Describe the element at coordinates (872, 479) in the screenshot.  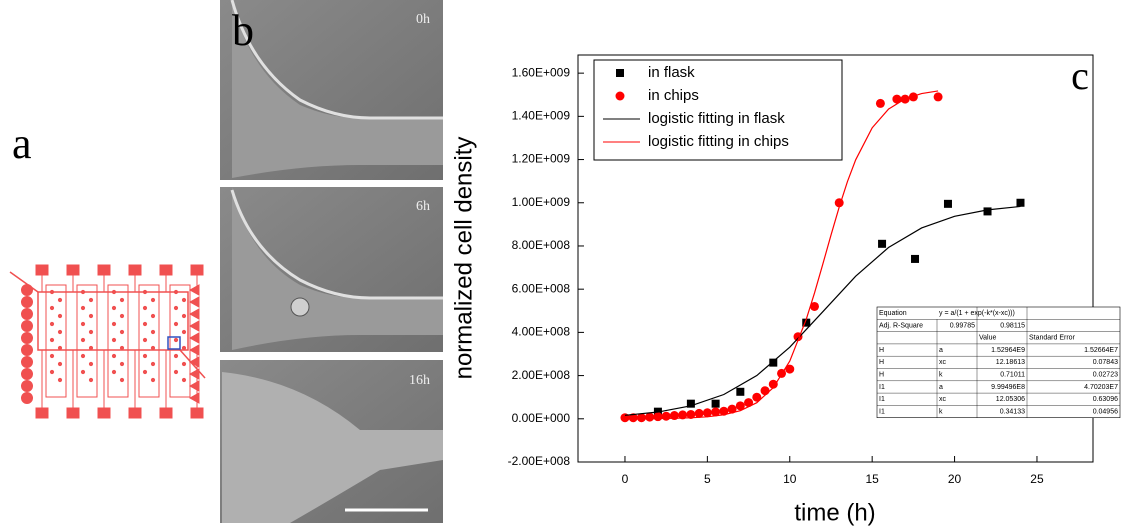
I see `x-tick-label: 15` at that location.